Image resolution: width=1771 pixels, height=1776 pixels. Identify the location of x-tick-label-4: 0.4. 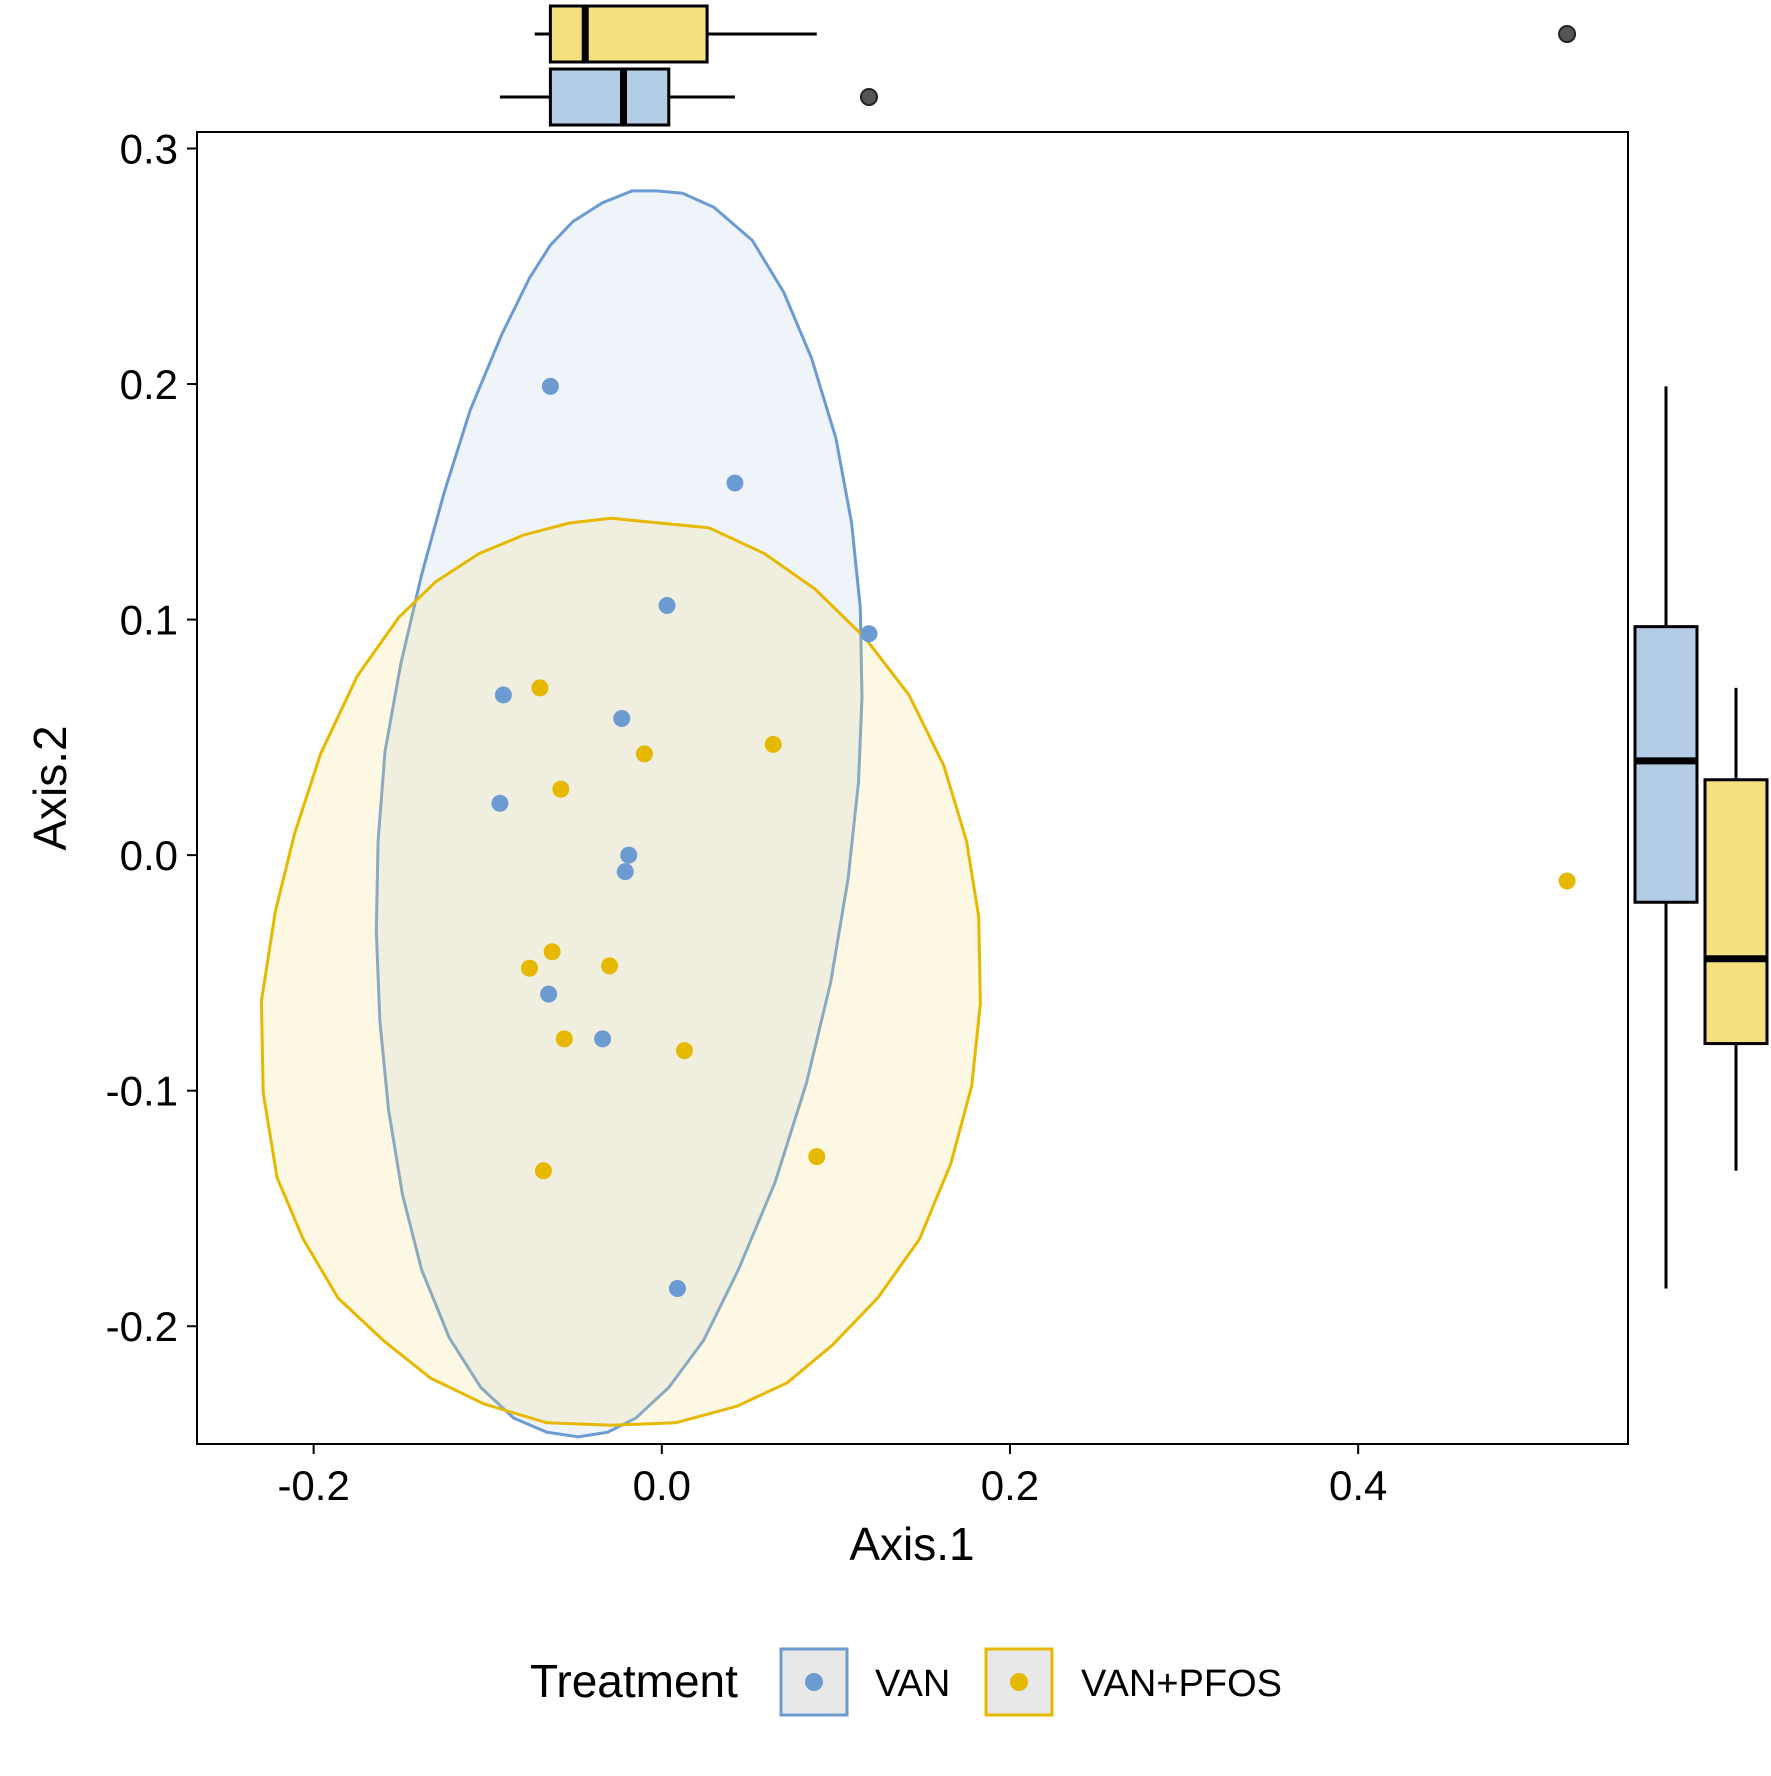
(1358, 1485).